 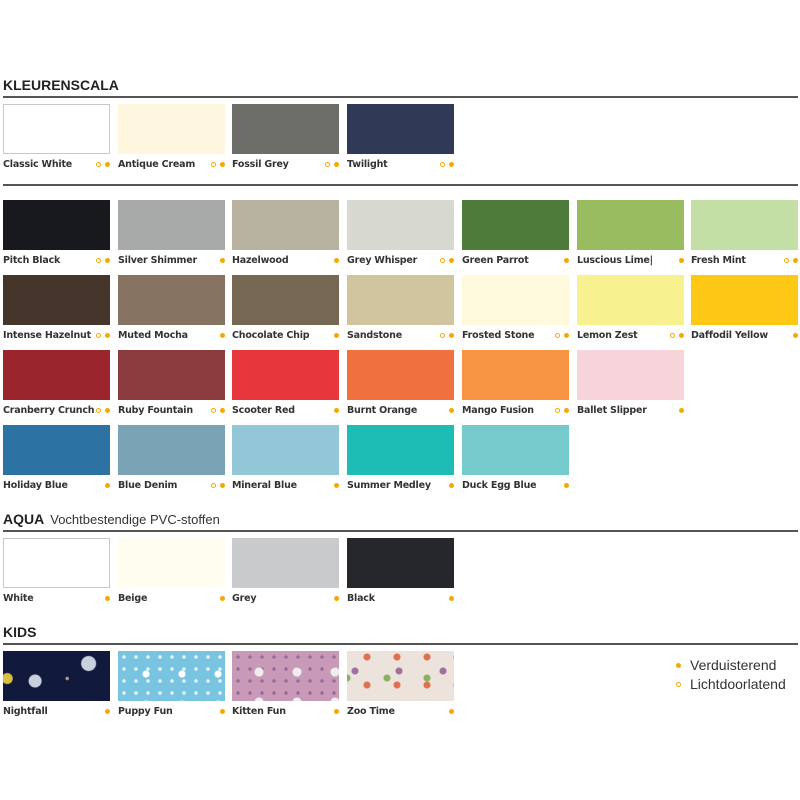 I want to click on swatch-name: Burnt Orange, so click(x=382, y=410).